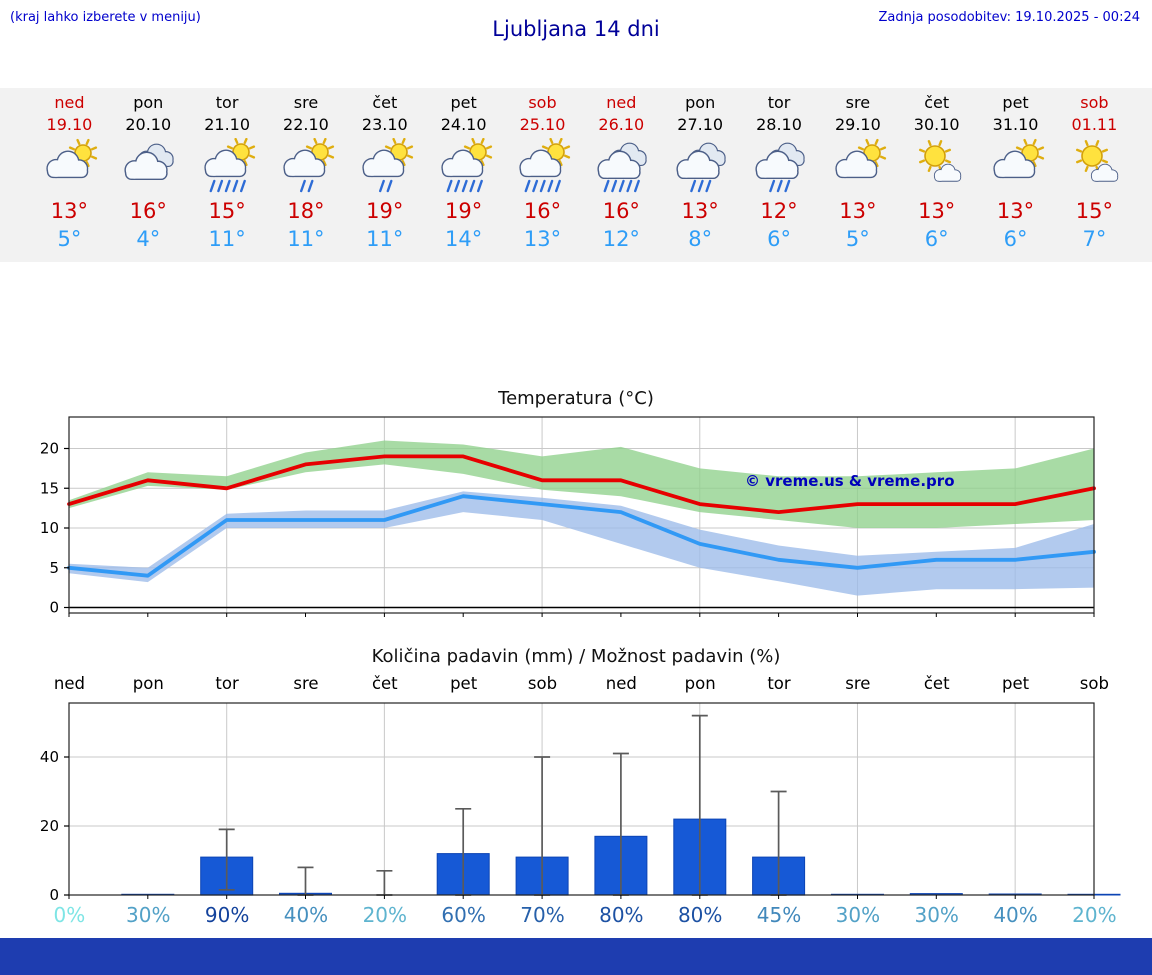 The height and width of the screenshot is (975, 1152). What do you see at coordinates (779, 211) in the screenshot?
I see `day-high-temp: 12°` at bounding box center [779, 211].